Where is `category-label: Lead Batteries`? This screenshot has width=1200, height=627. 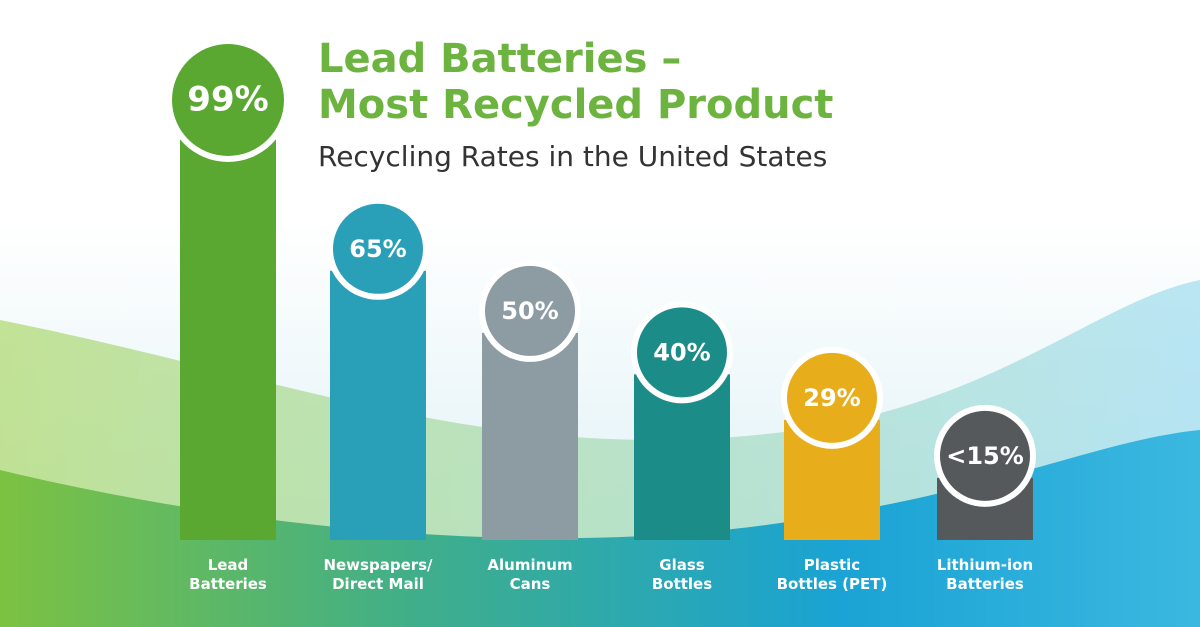
category-label: Lead Batteries is located at coordinates (228, 574).